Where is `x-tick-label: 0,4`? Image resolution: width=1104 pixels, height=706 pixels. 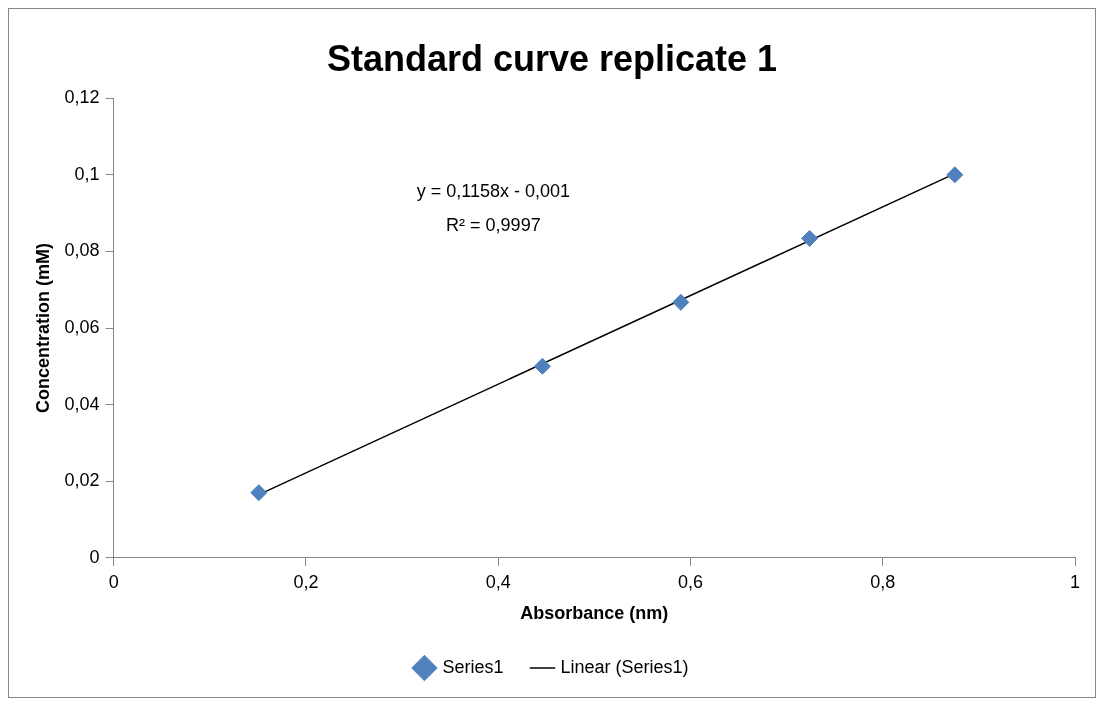 x-tick-label: 0,4 is located at coordinates (498, 581).